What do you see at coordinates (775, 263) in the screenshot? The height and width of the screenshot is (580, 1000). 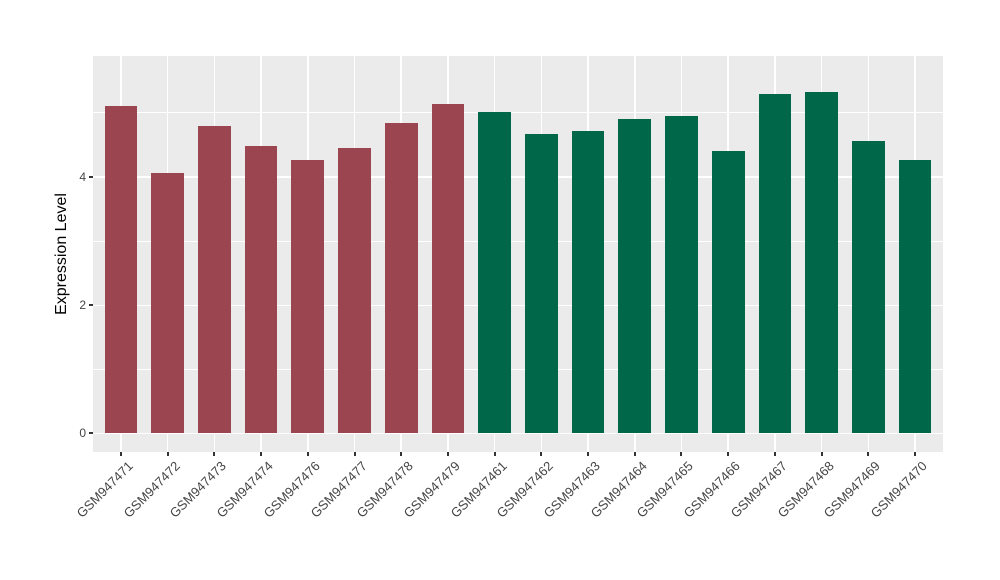 I see `bar-GSM947467` at bounding box center [775, 263].